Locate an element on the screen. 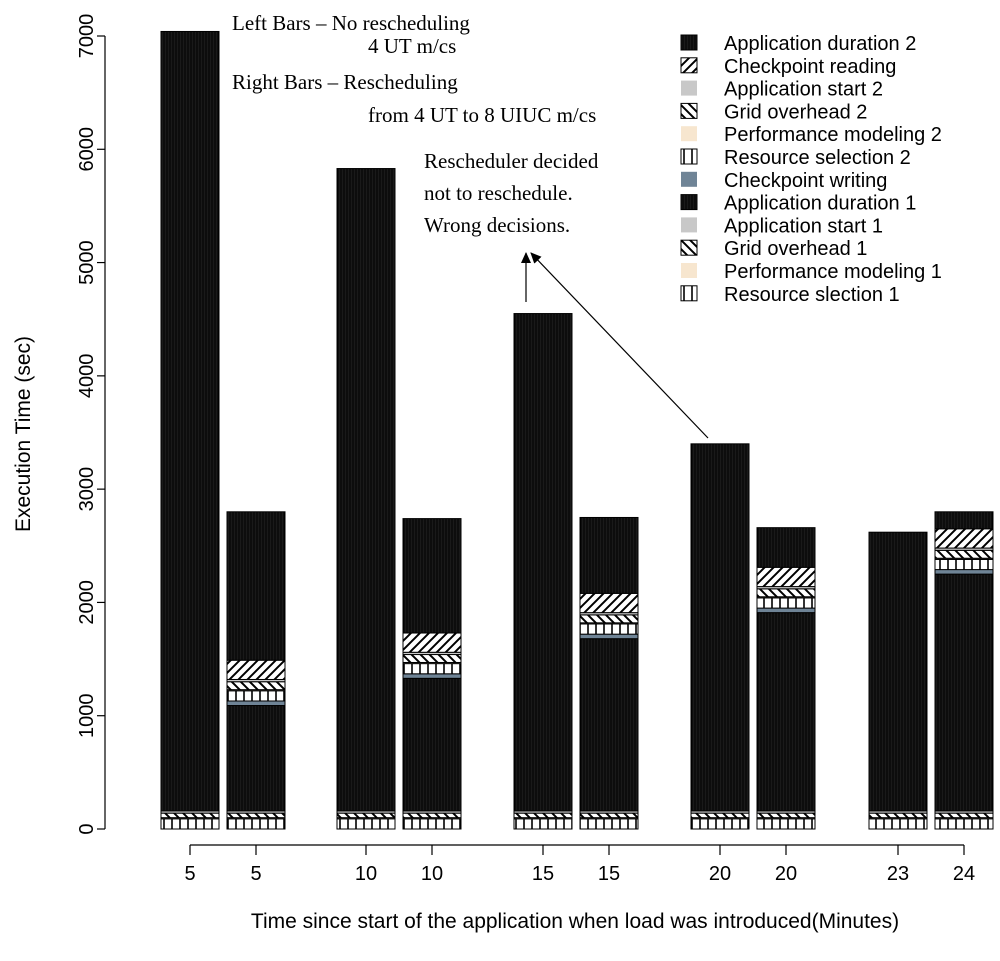 This screenshot has width=1000, height=961. legend-item-application-start-1: Application start 1 is located at coordinates (782, 226).